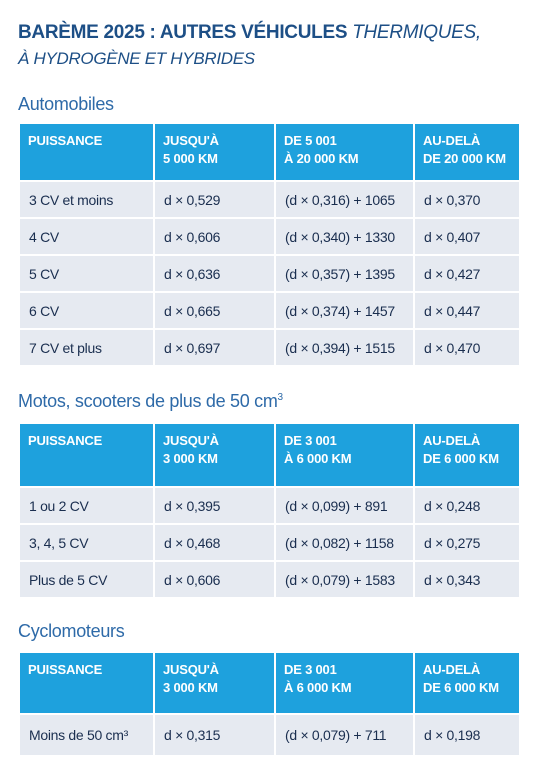 Image resolution: width=538 pixels, height=768 pixels. Describe the element at coordinates (280, 397) in the screenshot. I see `section-title-sup: 3` at that location.